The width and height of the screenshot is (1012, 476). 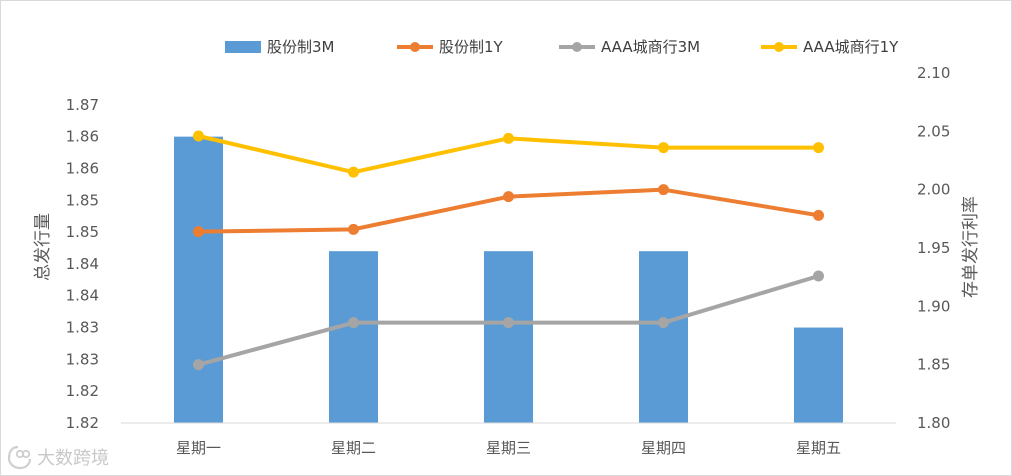 What do you see at coordinates (471, 47) in the screenshot?
I see `legend-label: 股份制1Y` at bounding box center [471, 47].